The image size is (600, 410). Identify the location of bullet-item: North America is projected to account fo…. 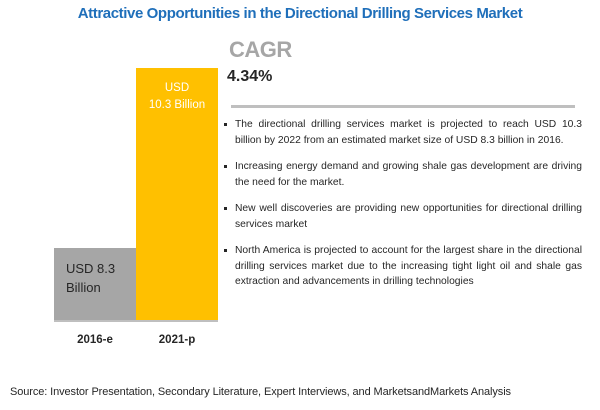
(403, 266).